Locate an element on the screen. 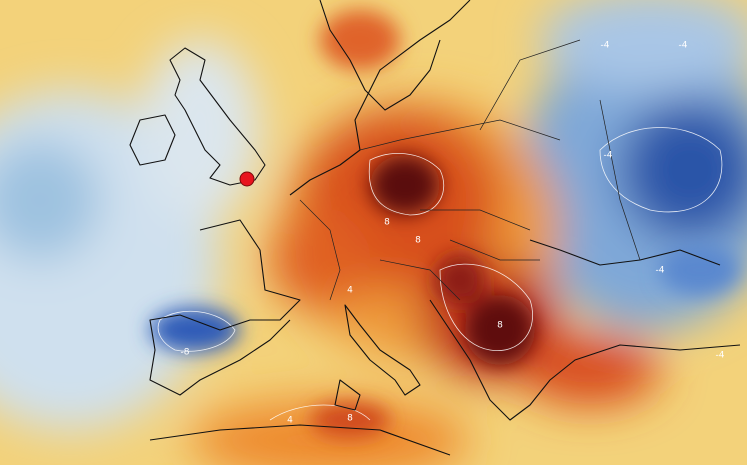 The image size is (747, 465). location-marker is located at coordinates (247, 179).